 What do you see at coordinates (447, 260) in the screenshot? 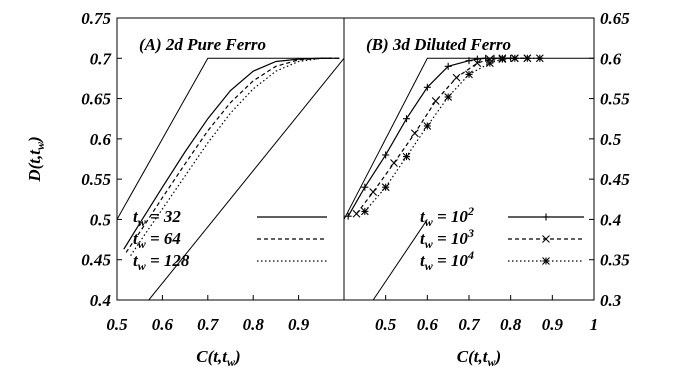
I see `legend-entry: tw = 104` at bounding box center [447, 260].